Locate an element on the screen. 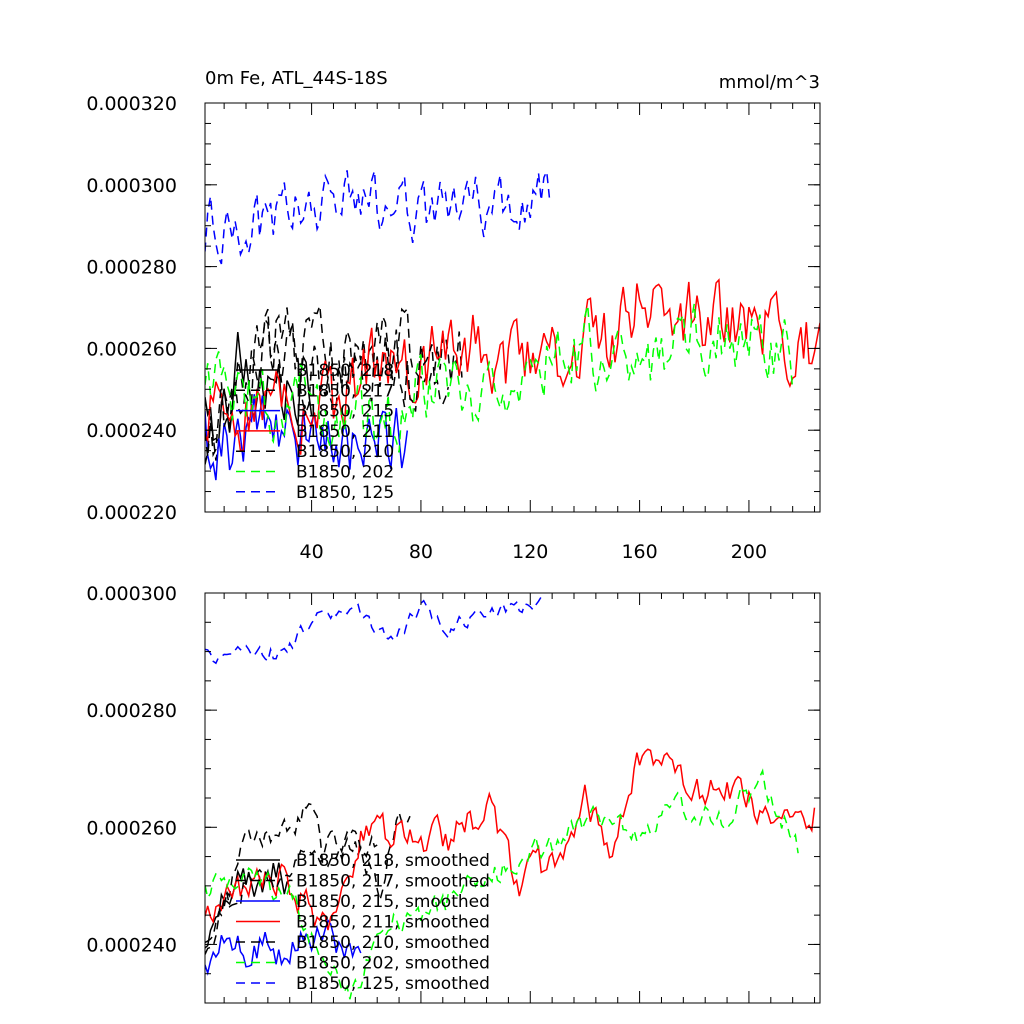  legend-label: B1850, 210, smoothed is located at coordinates (393, 943).